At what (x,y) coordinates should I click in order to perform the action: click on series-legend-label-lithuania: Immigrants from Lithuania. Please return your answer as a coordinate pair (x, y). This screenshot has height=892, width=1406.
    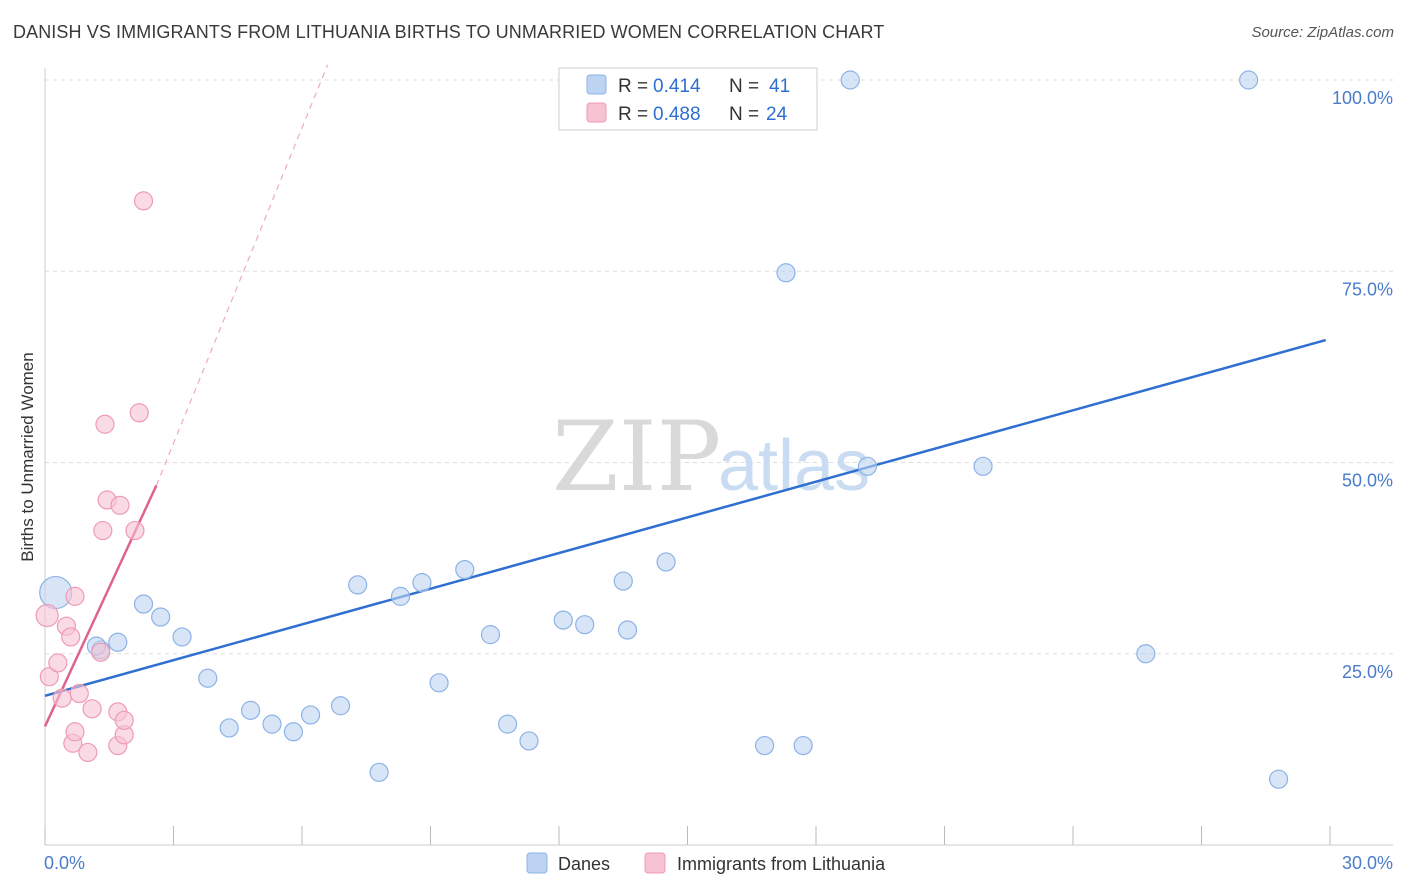
    Looking at the image, I should click on (781, 864).